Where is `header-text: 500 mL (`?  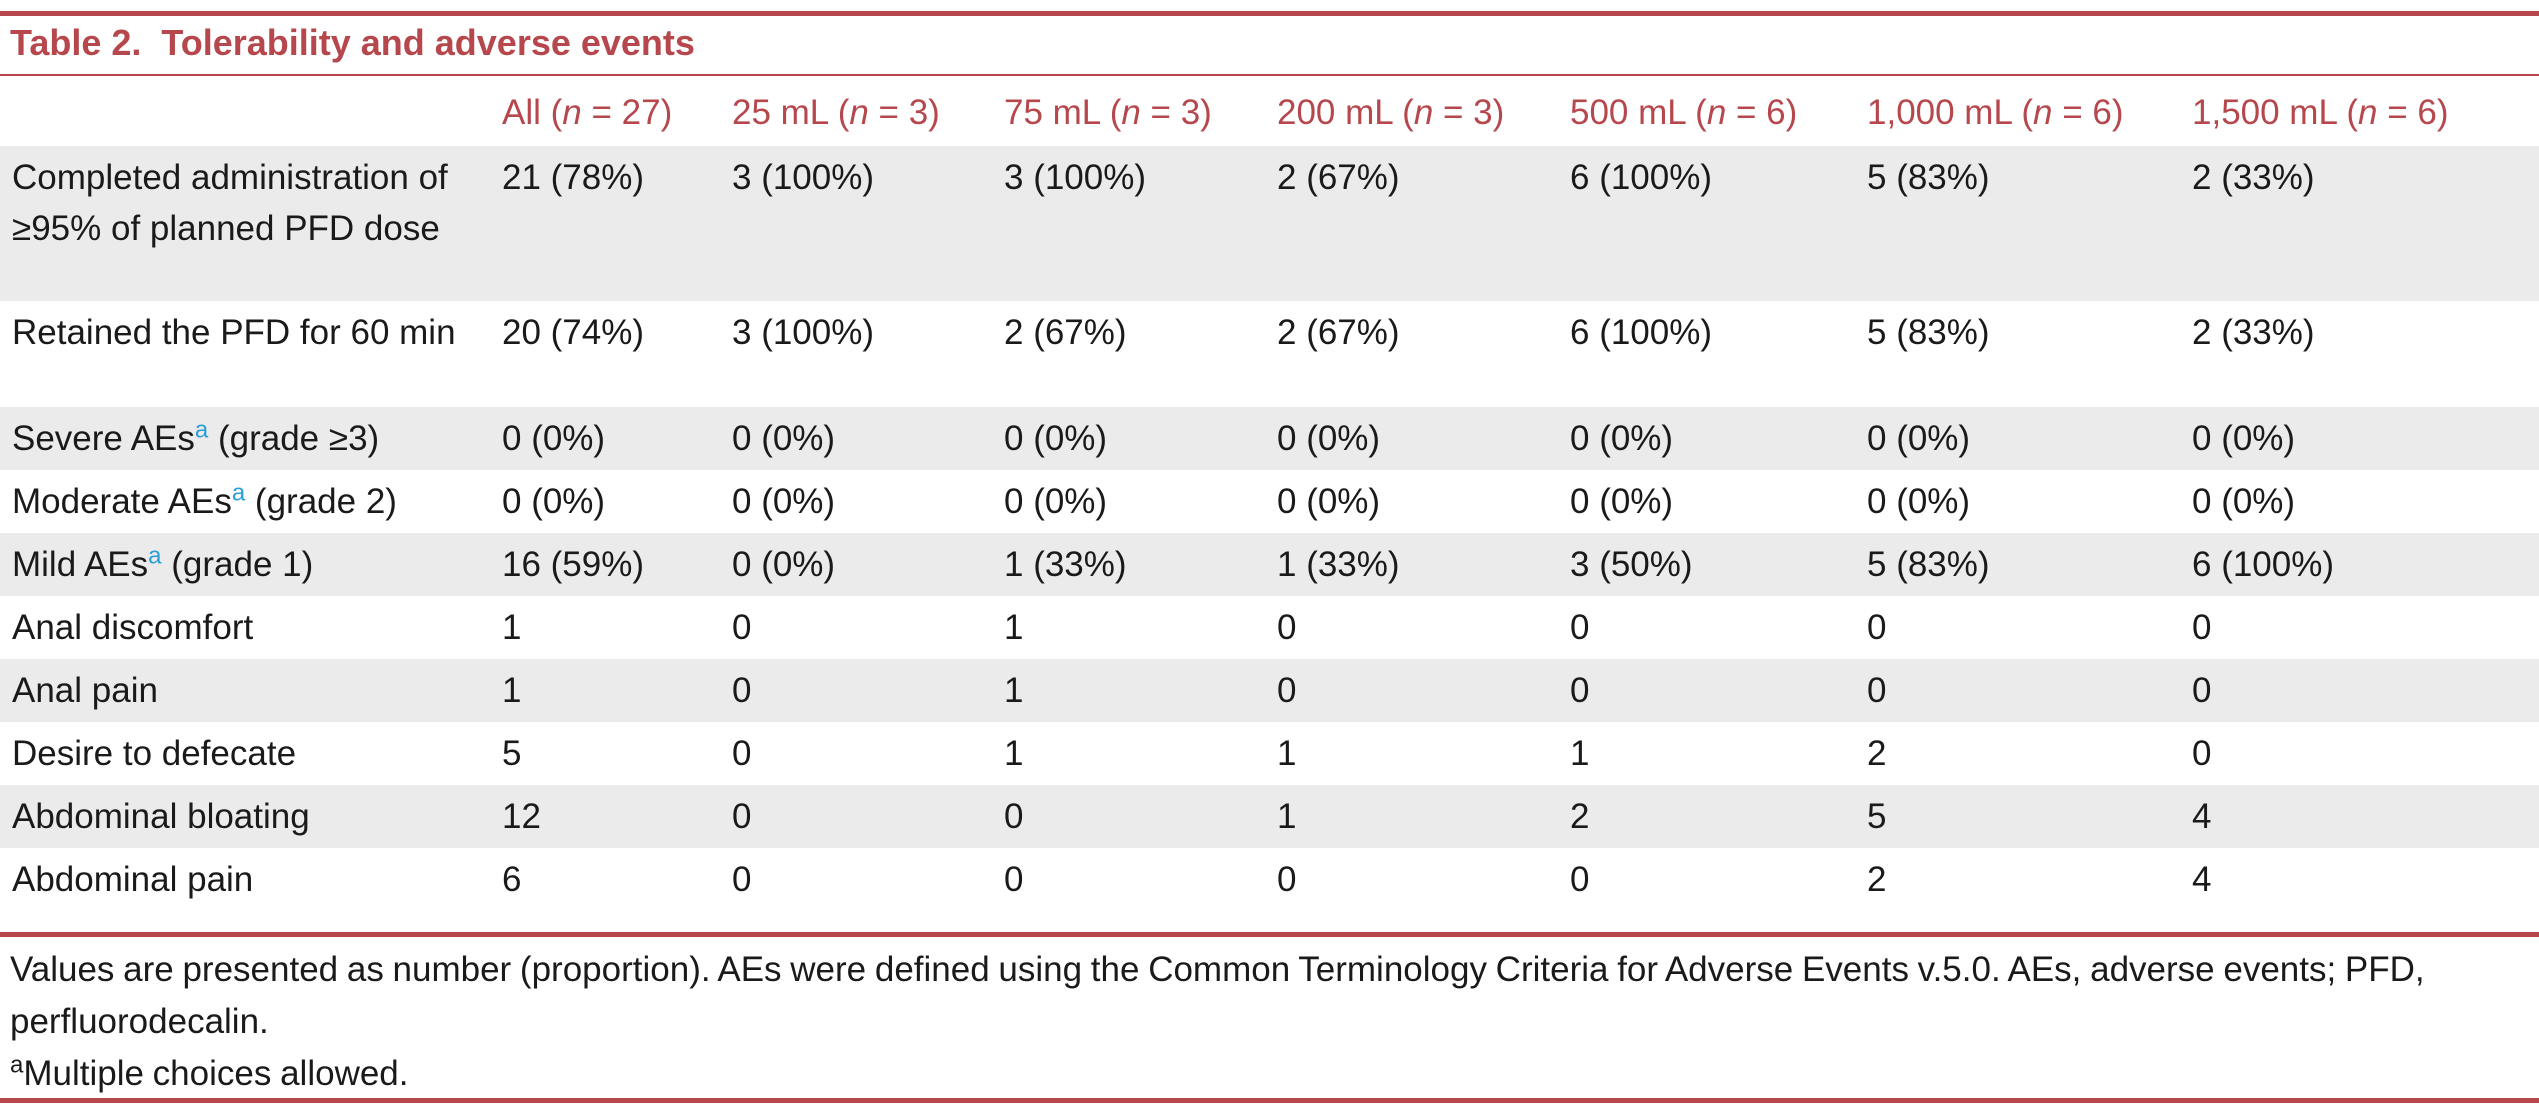
header-text: 500 mL ( is located at coordinates (1638, 112).